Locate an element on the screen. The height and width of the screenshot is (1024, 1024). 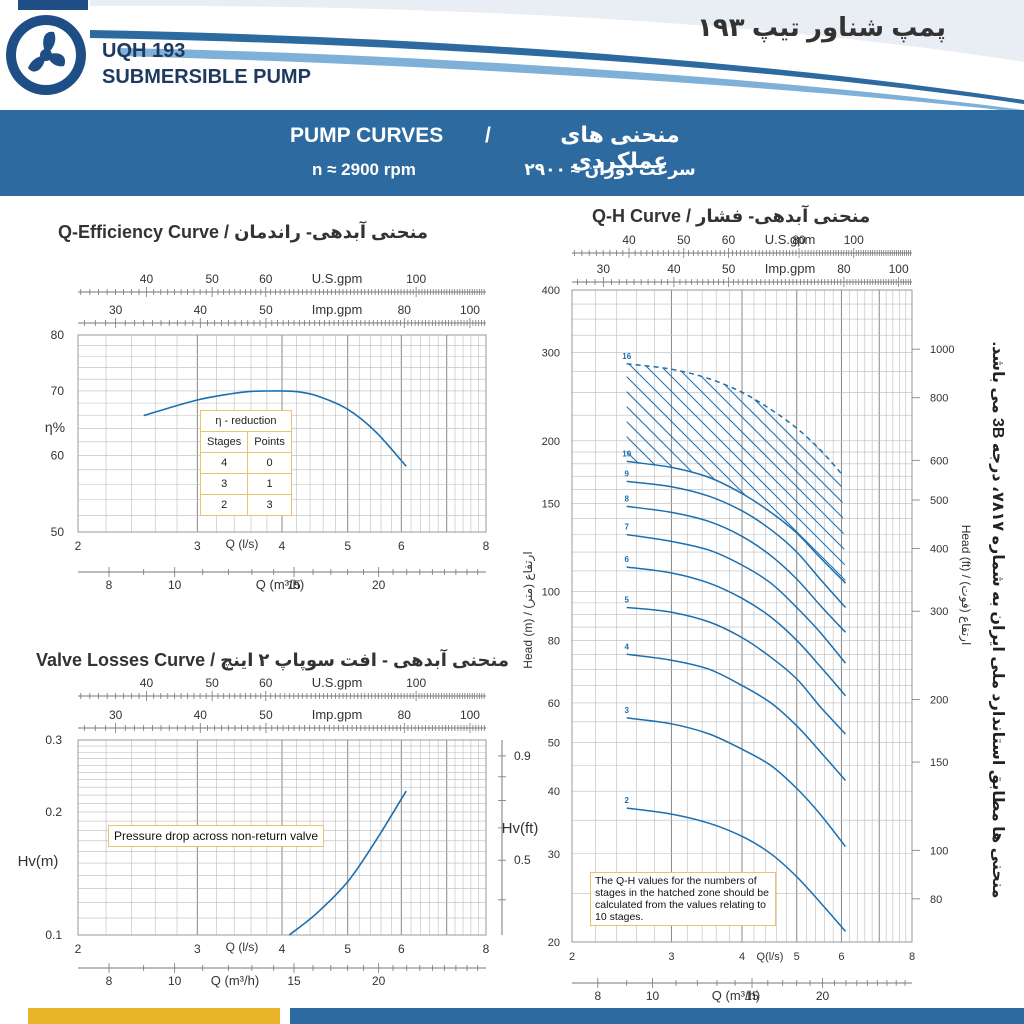
qh-ft-tick-label: 150 is located at coordinates (939, 763).